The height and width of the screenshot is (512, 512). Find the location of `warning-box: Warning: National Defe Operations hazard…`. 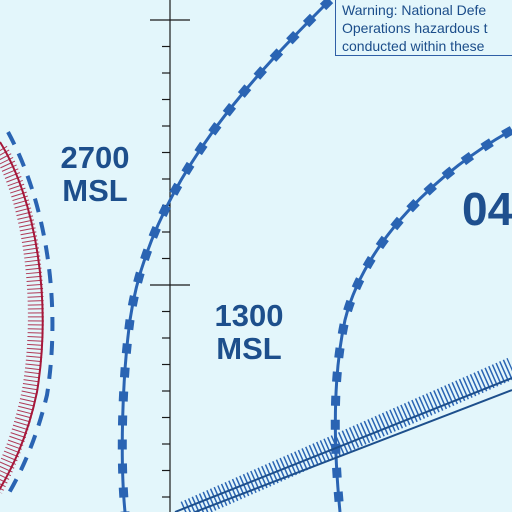

warning-box: Warning: National Defe Operations hazard… is located at coordinates (423, 28).